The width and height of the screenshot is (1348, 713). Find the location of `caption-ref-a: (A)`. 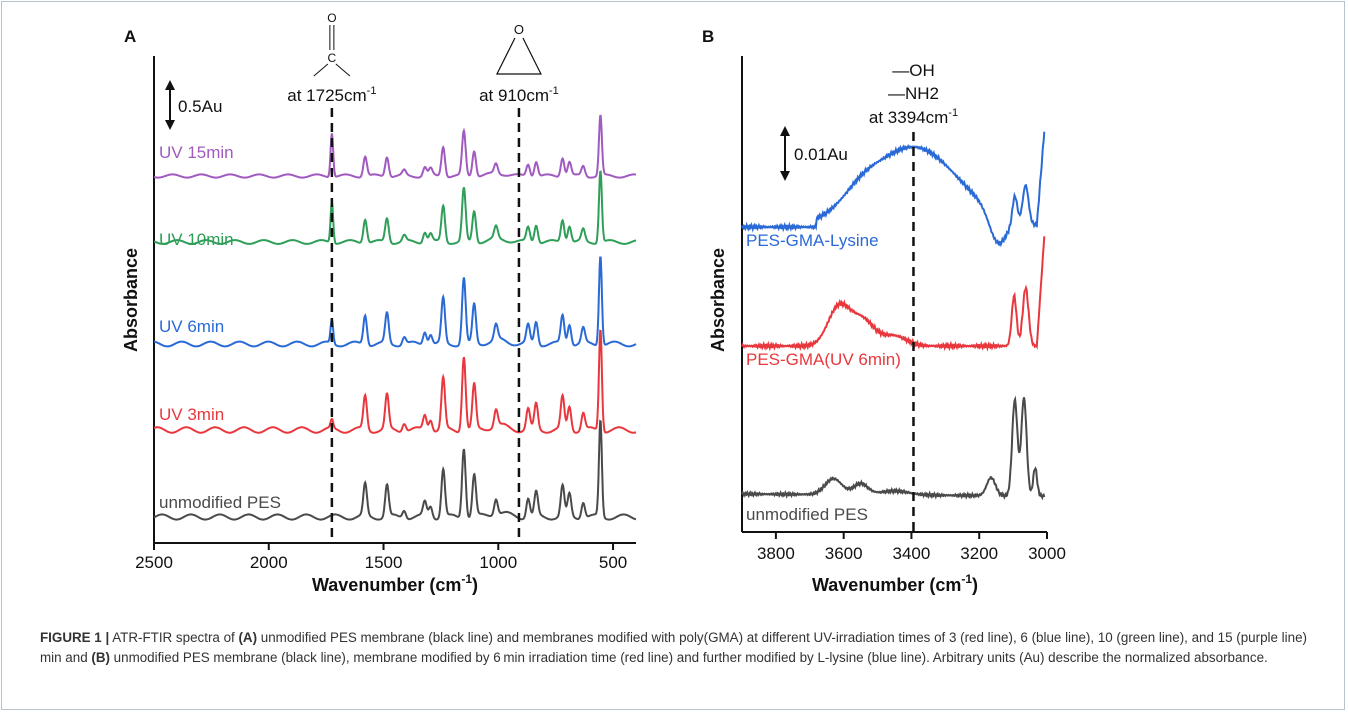

caption-ref-a: (A) is located at coordinates (248, 637).